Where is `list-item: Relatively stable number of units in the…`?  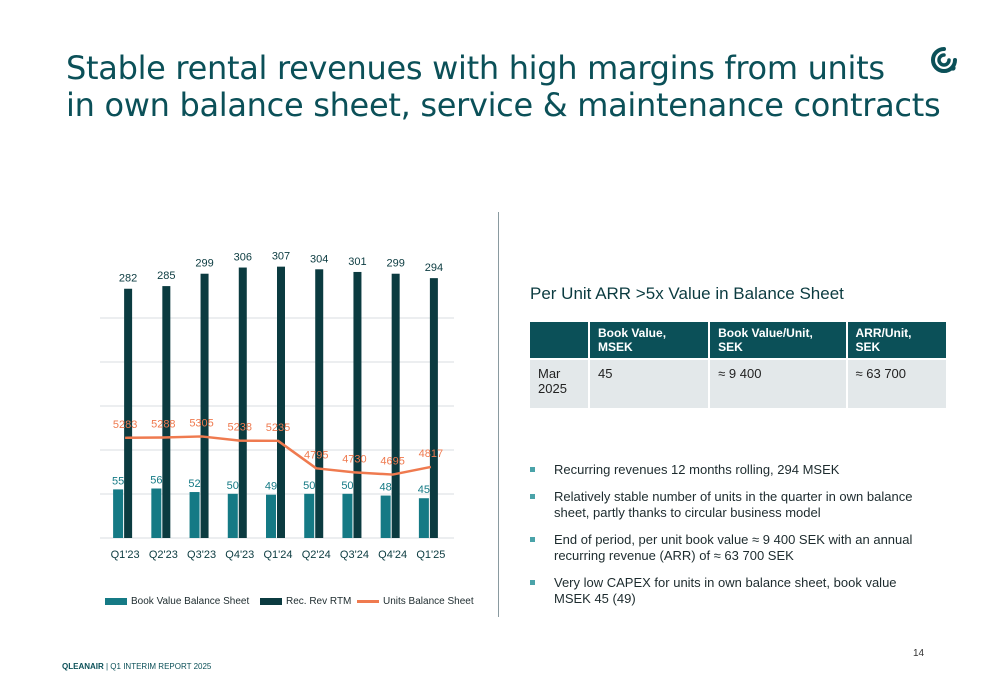
list-item: Relatively stable number of units in the… is located at coordinates (730, 505).